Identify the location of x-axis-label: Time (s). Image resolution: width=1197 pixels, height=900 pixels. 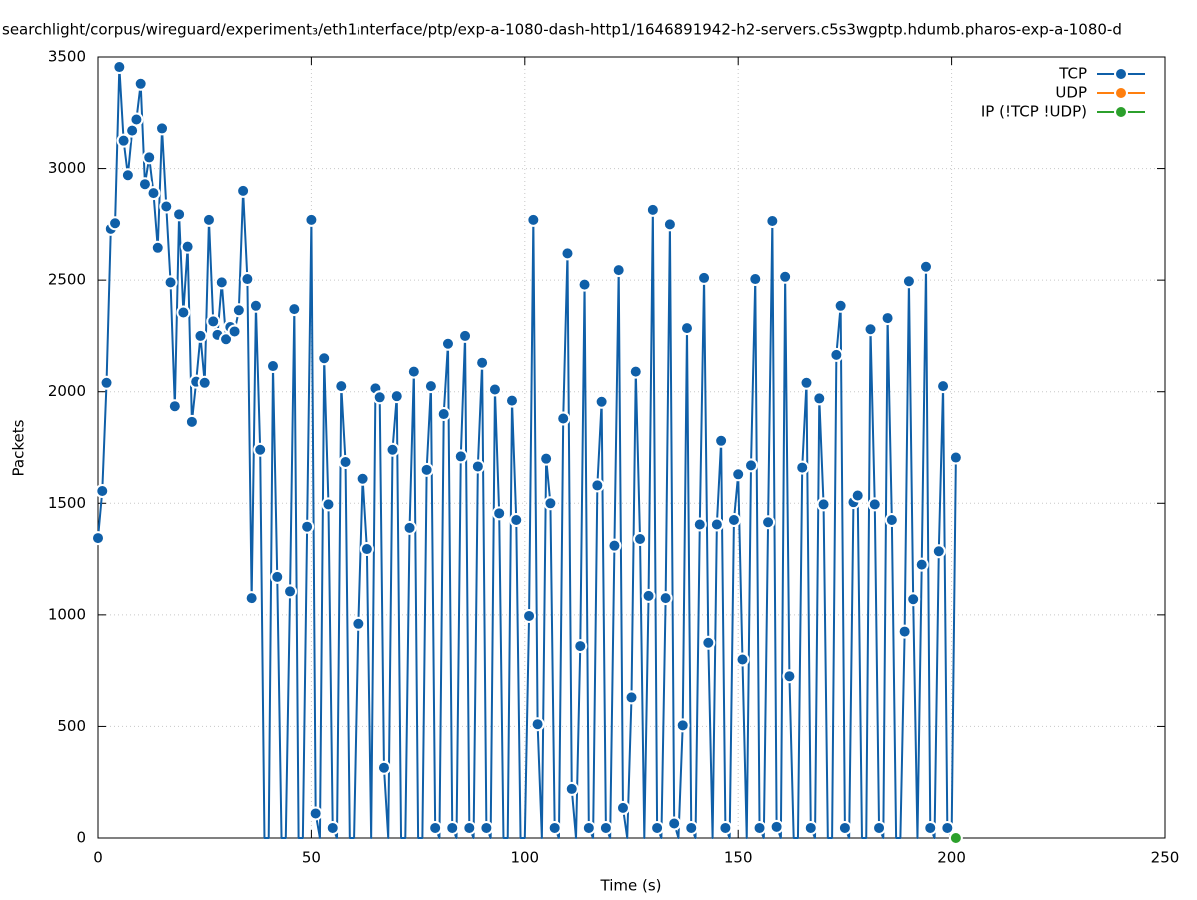
(631, 886).